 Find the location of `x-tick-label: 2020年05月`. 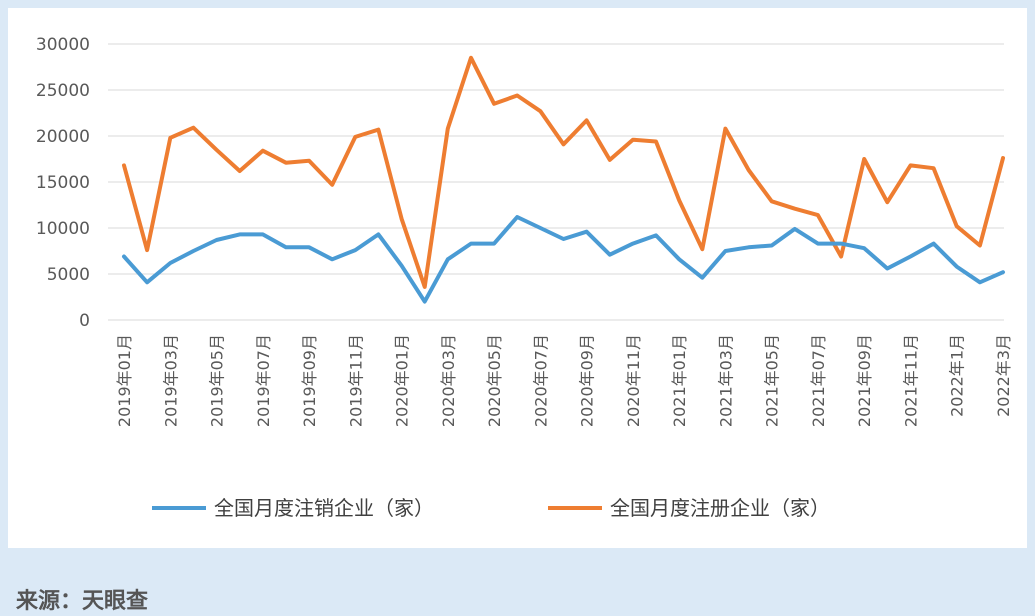

x-tick-label: 2020年05月 is located at coordinates (494, 380).